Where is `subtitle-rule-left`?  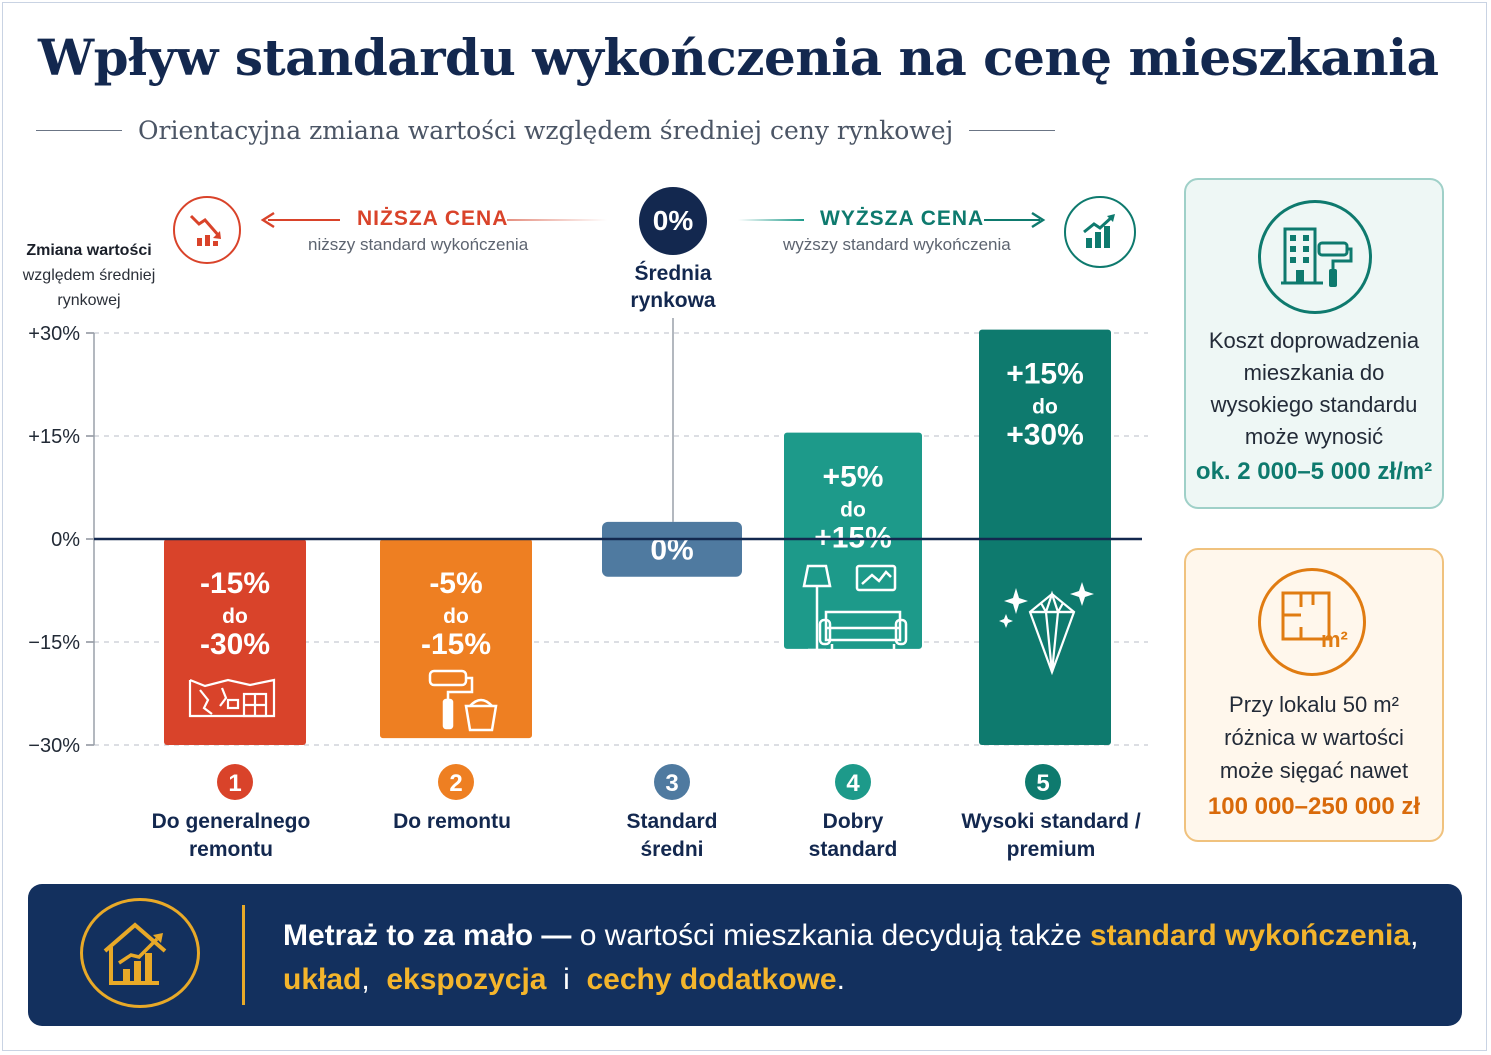
subtitle-rule-left is located at coordinates (79, 130).